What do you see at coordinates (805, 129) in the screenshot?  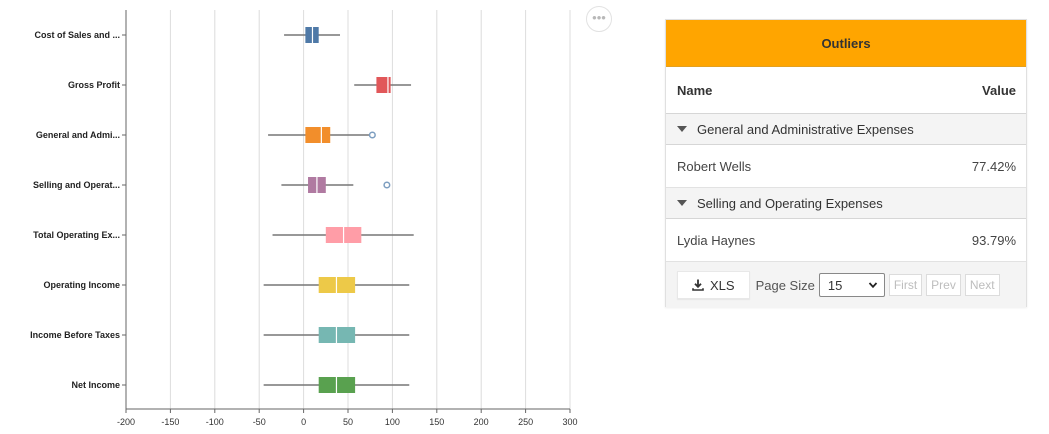 I see `group-label: General and Administrative Expenses` at bounding box center [805, 129].